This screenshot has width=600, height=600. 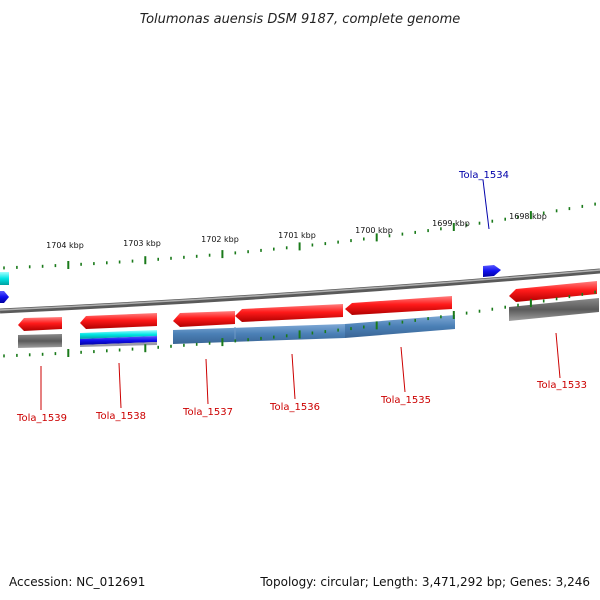 I want to click on accession-text: Accession: NC_012691, so click(x=77, y=582).